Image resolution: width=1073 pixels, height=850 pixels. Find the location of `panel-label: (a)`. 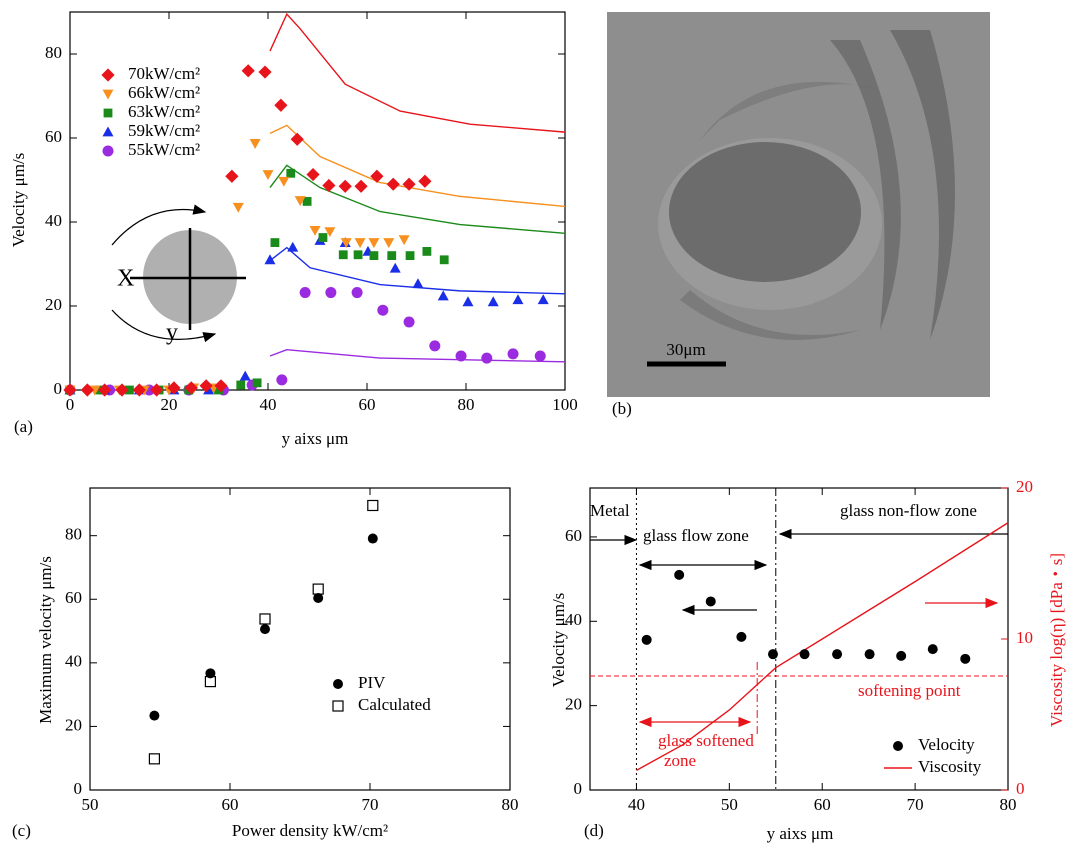

panel-label: (a) is located at coordinates (23, 426).